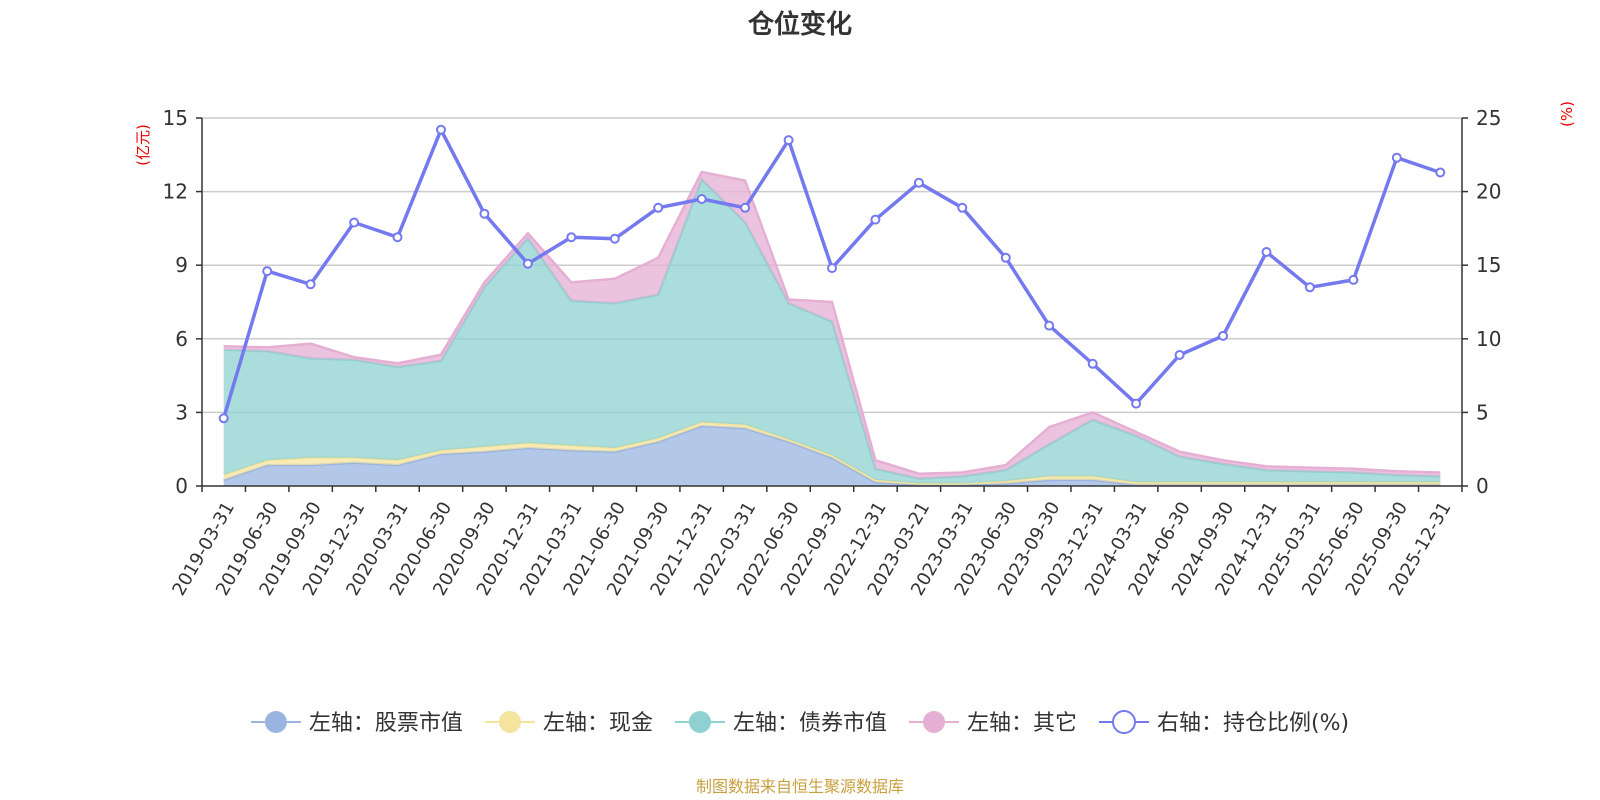  I want to click on left-axis-ticks: 0 3 6 9 12 15, so click(175, 302).